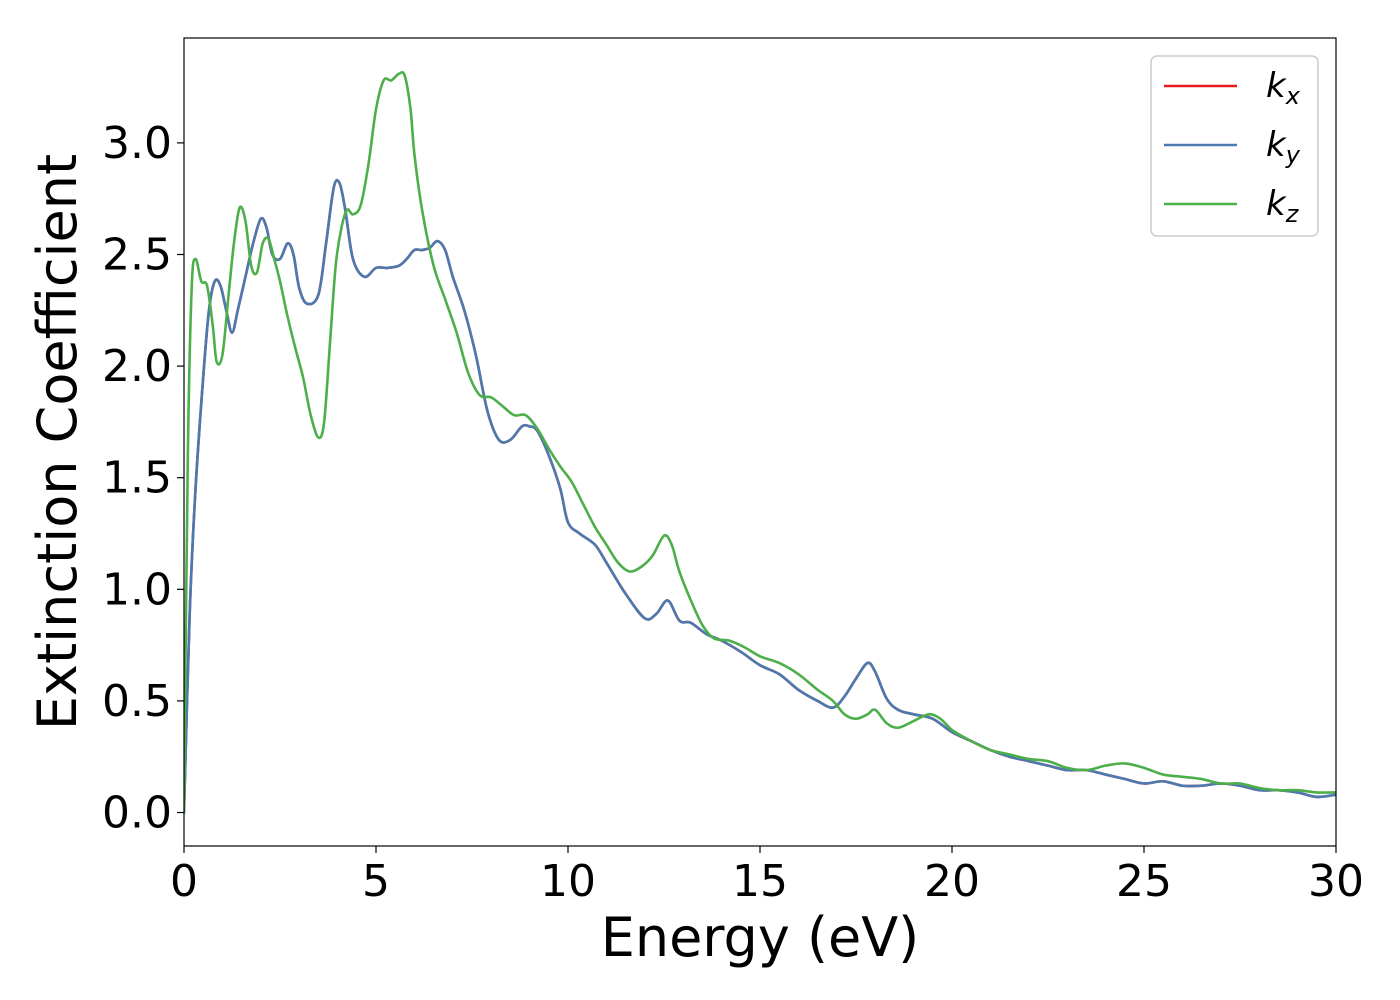  I want to click on legend-label-kx: kx, so click(1283, 88).